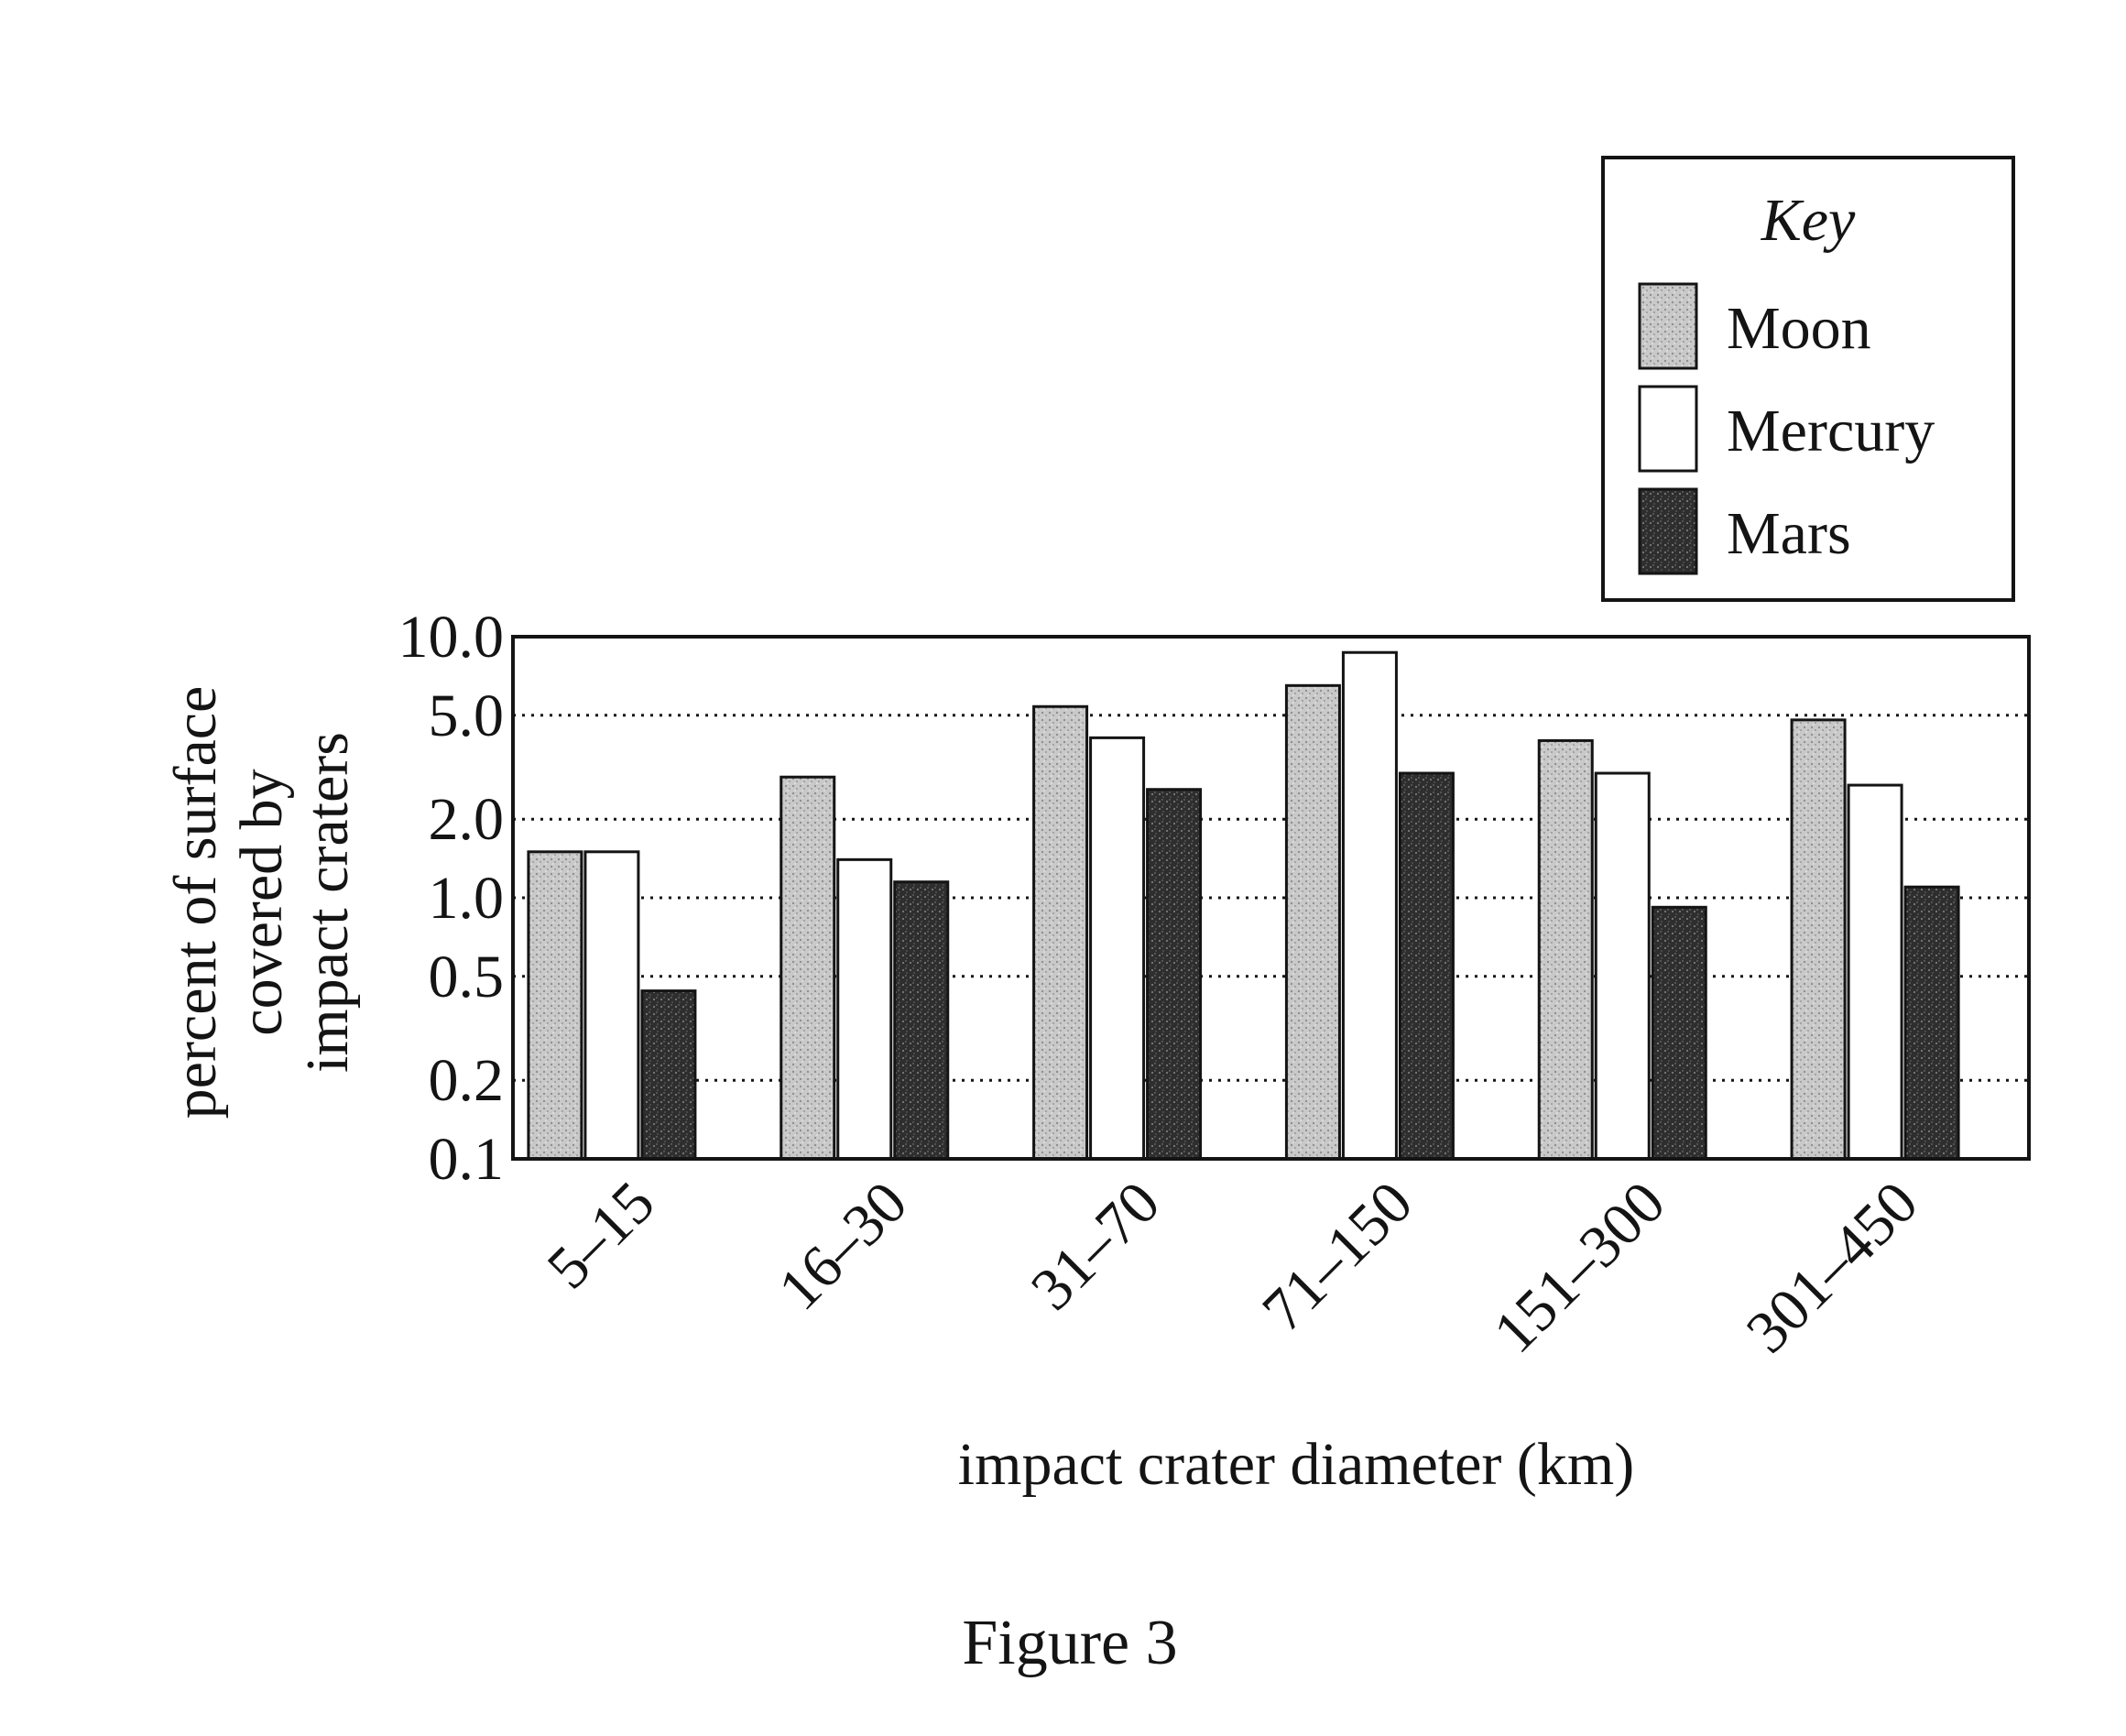 This screenshot has height=1736, width=2126. I want to click on y-axis-ticks: 0.1 0.2 0.5 1.0 2.0 5.0 10.0, so click(451, 899).